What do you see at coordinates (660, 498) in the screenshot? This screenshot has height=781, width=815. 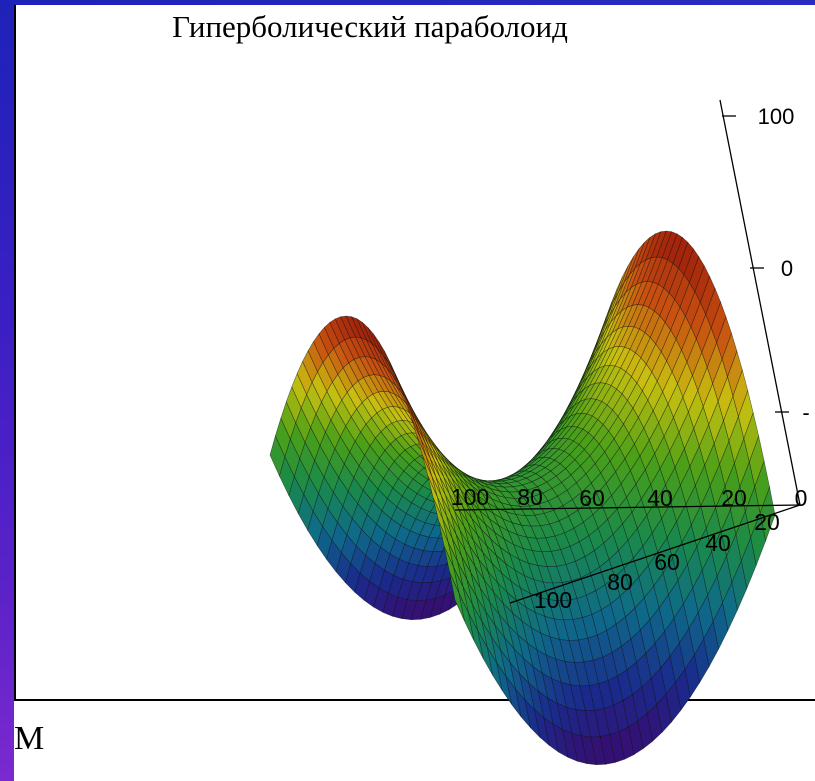 I see `x-tick-label: 40` at bounding box center [660, 498].